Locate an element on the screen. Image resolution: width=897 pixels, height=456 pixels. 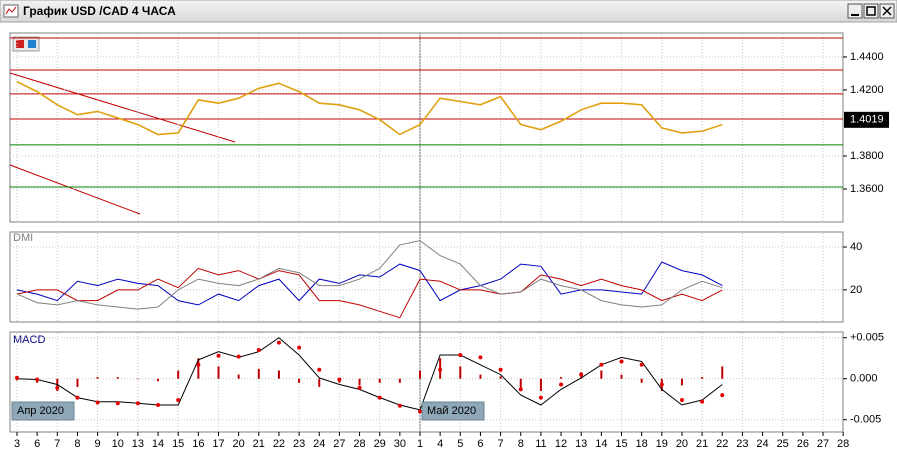
month-label: Апр 2020 is located at coordinates (40, 411).